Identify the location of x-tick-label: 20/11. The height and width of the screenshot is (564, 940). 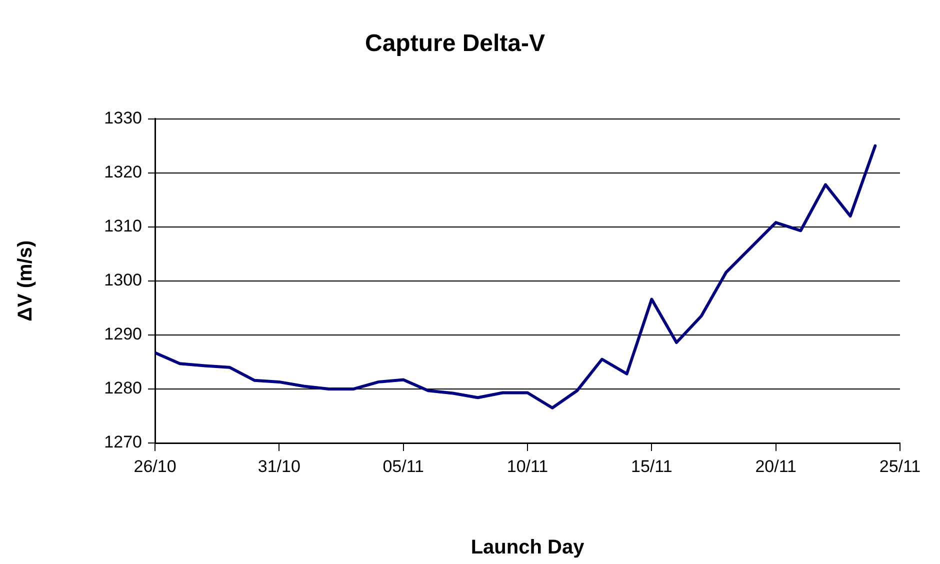
(775, 466).